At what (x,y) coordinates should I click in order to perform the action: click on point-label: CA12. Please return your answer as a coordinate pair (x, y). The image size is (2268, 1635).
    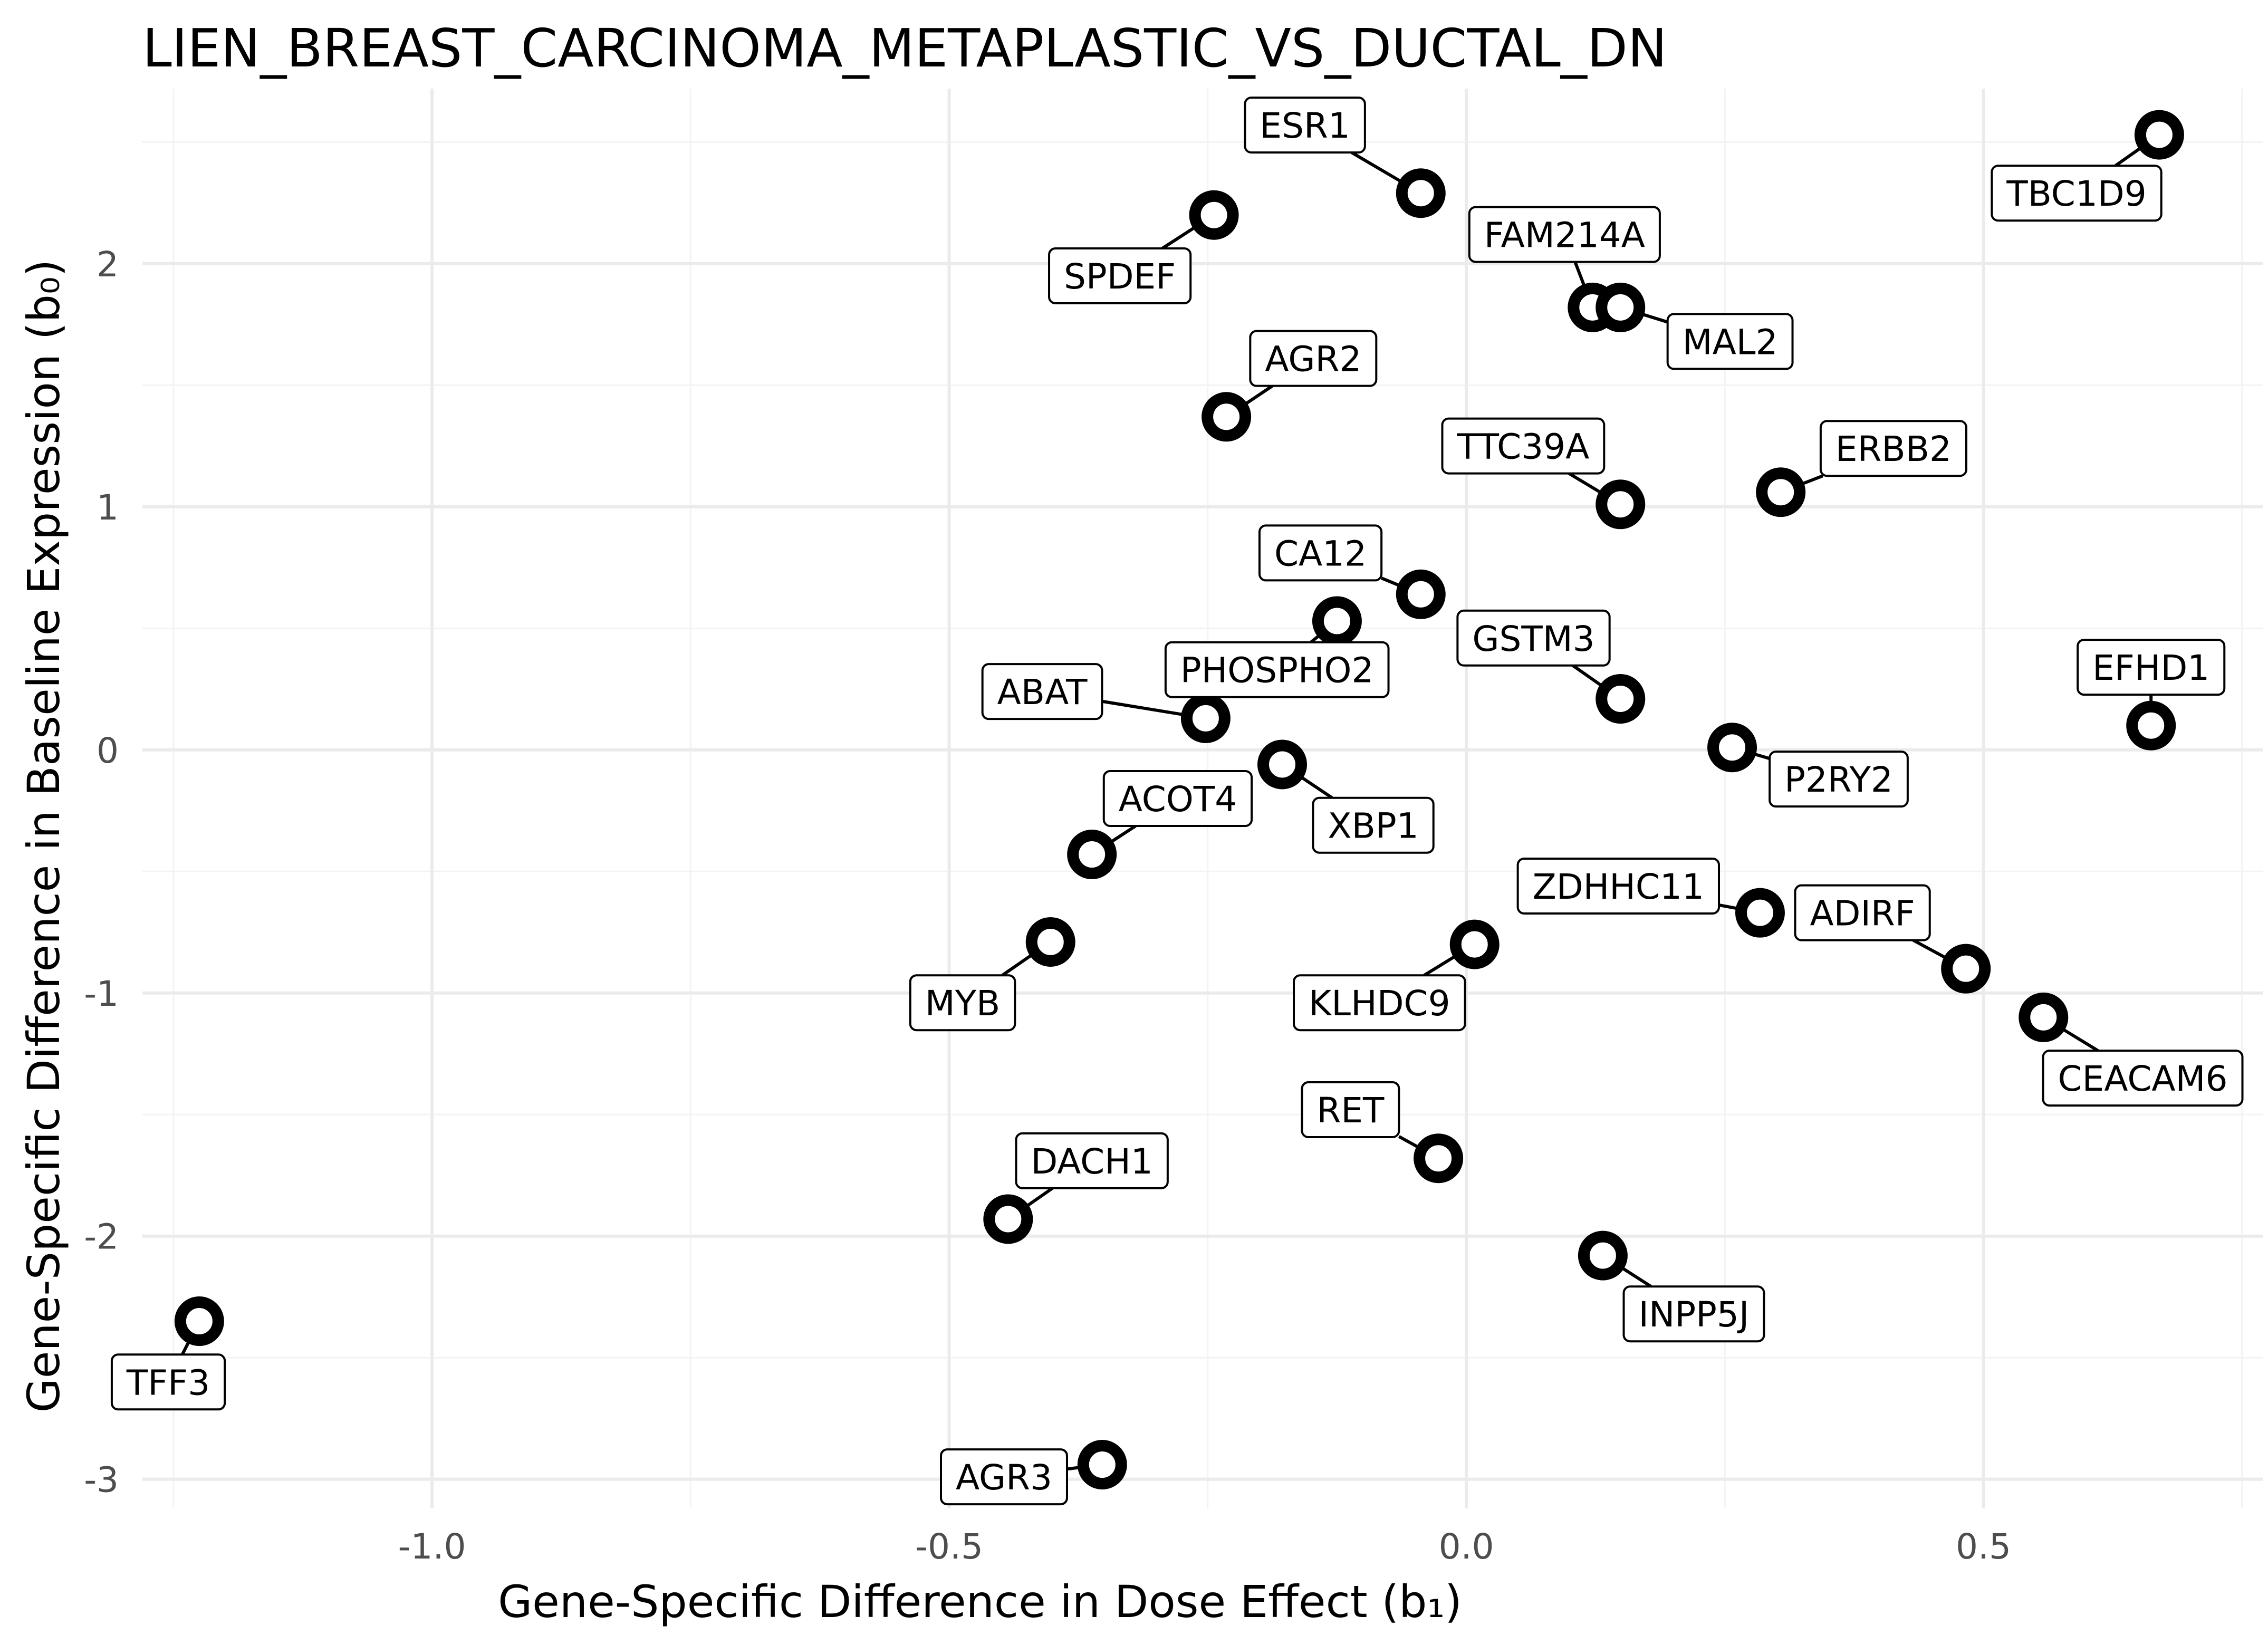
    Looking at the image, I should click on (1321, 553).